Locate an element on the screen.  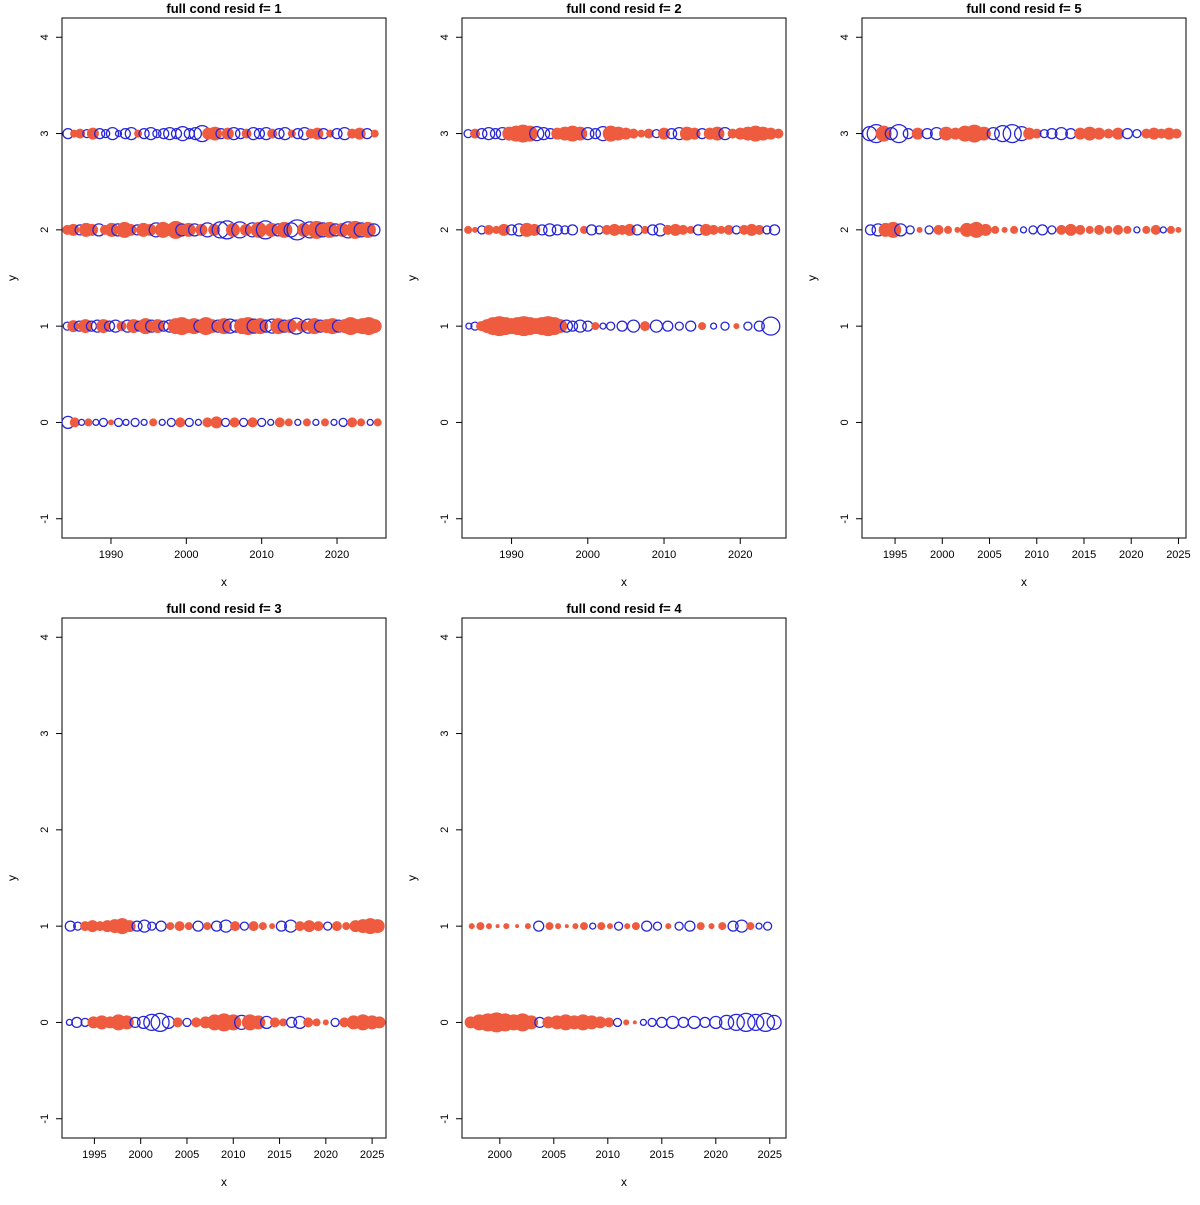
plot-title: full cond resid f= 1 is located at coordinates (223, 8).